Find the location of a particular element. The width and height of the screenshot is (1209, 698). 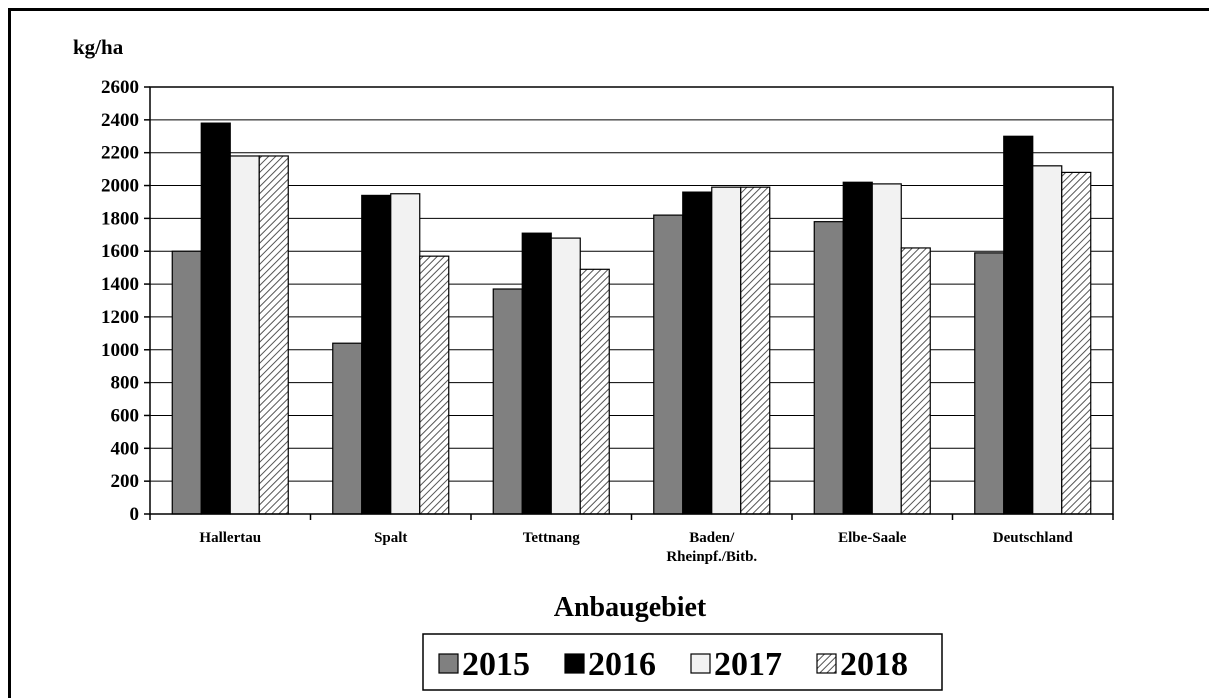

legend-swatch-2016 is located at coordinates (574, 663).